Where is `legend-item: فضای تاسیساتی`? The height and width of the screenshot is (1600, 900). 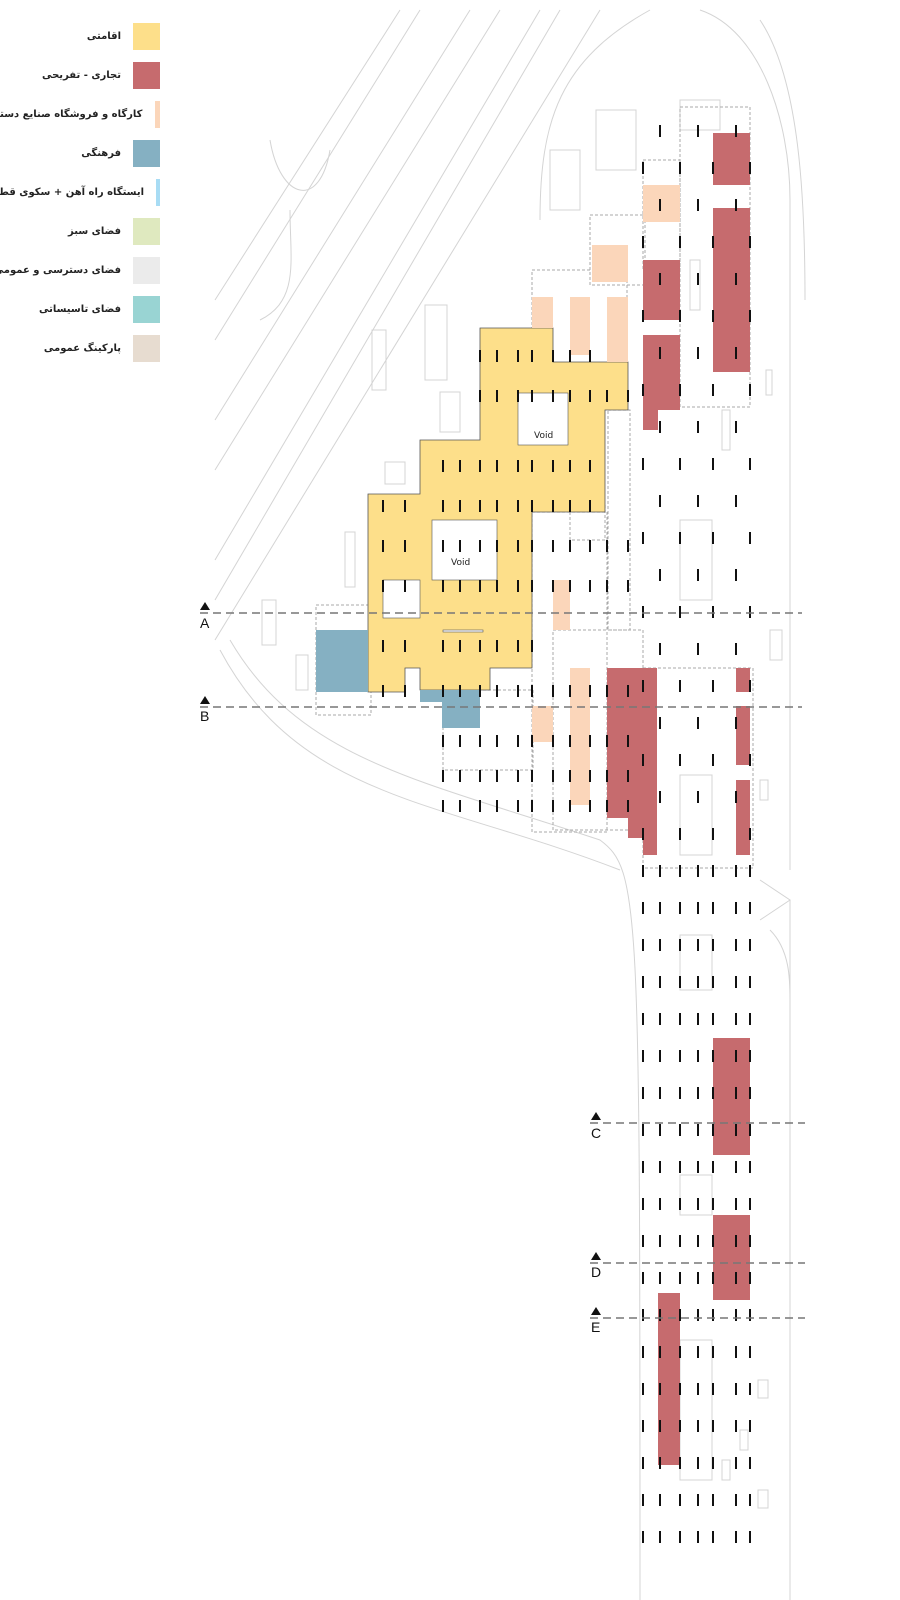 legend-item: فضای تاسیساتی is located at coordinates (80, 309).